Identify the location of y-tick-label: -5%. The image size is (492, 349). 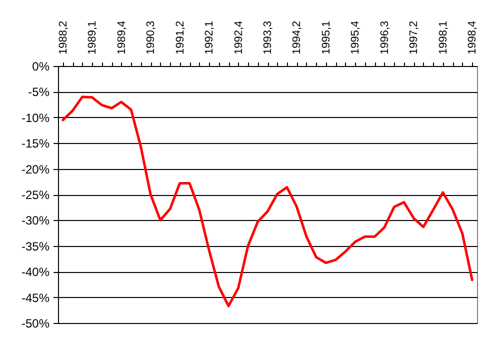
(39, 92).